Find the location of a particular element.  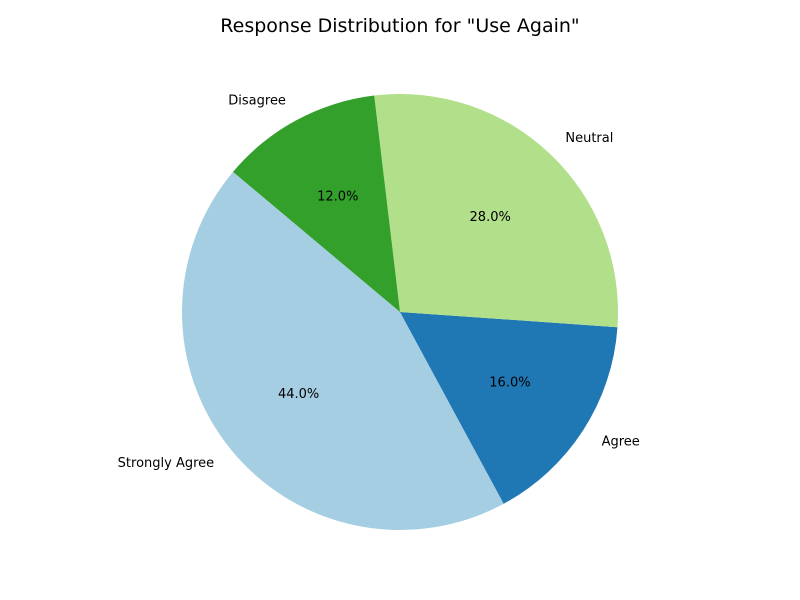

slice-label-strongly-agree: Strongly Agree is located at coordinates (166, 463).